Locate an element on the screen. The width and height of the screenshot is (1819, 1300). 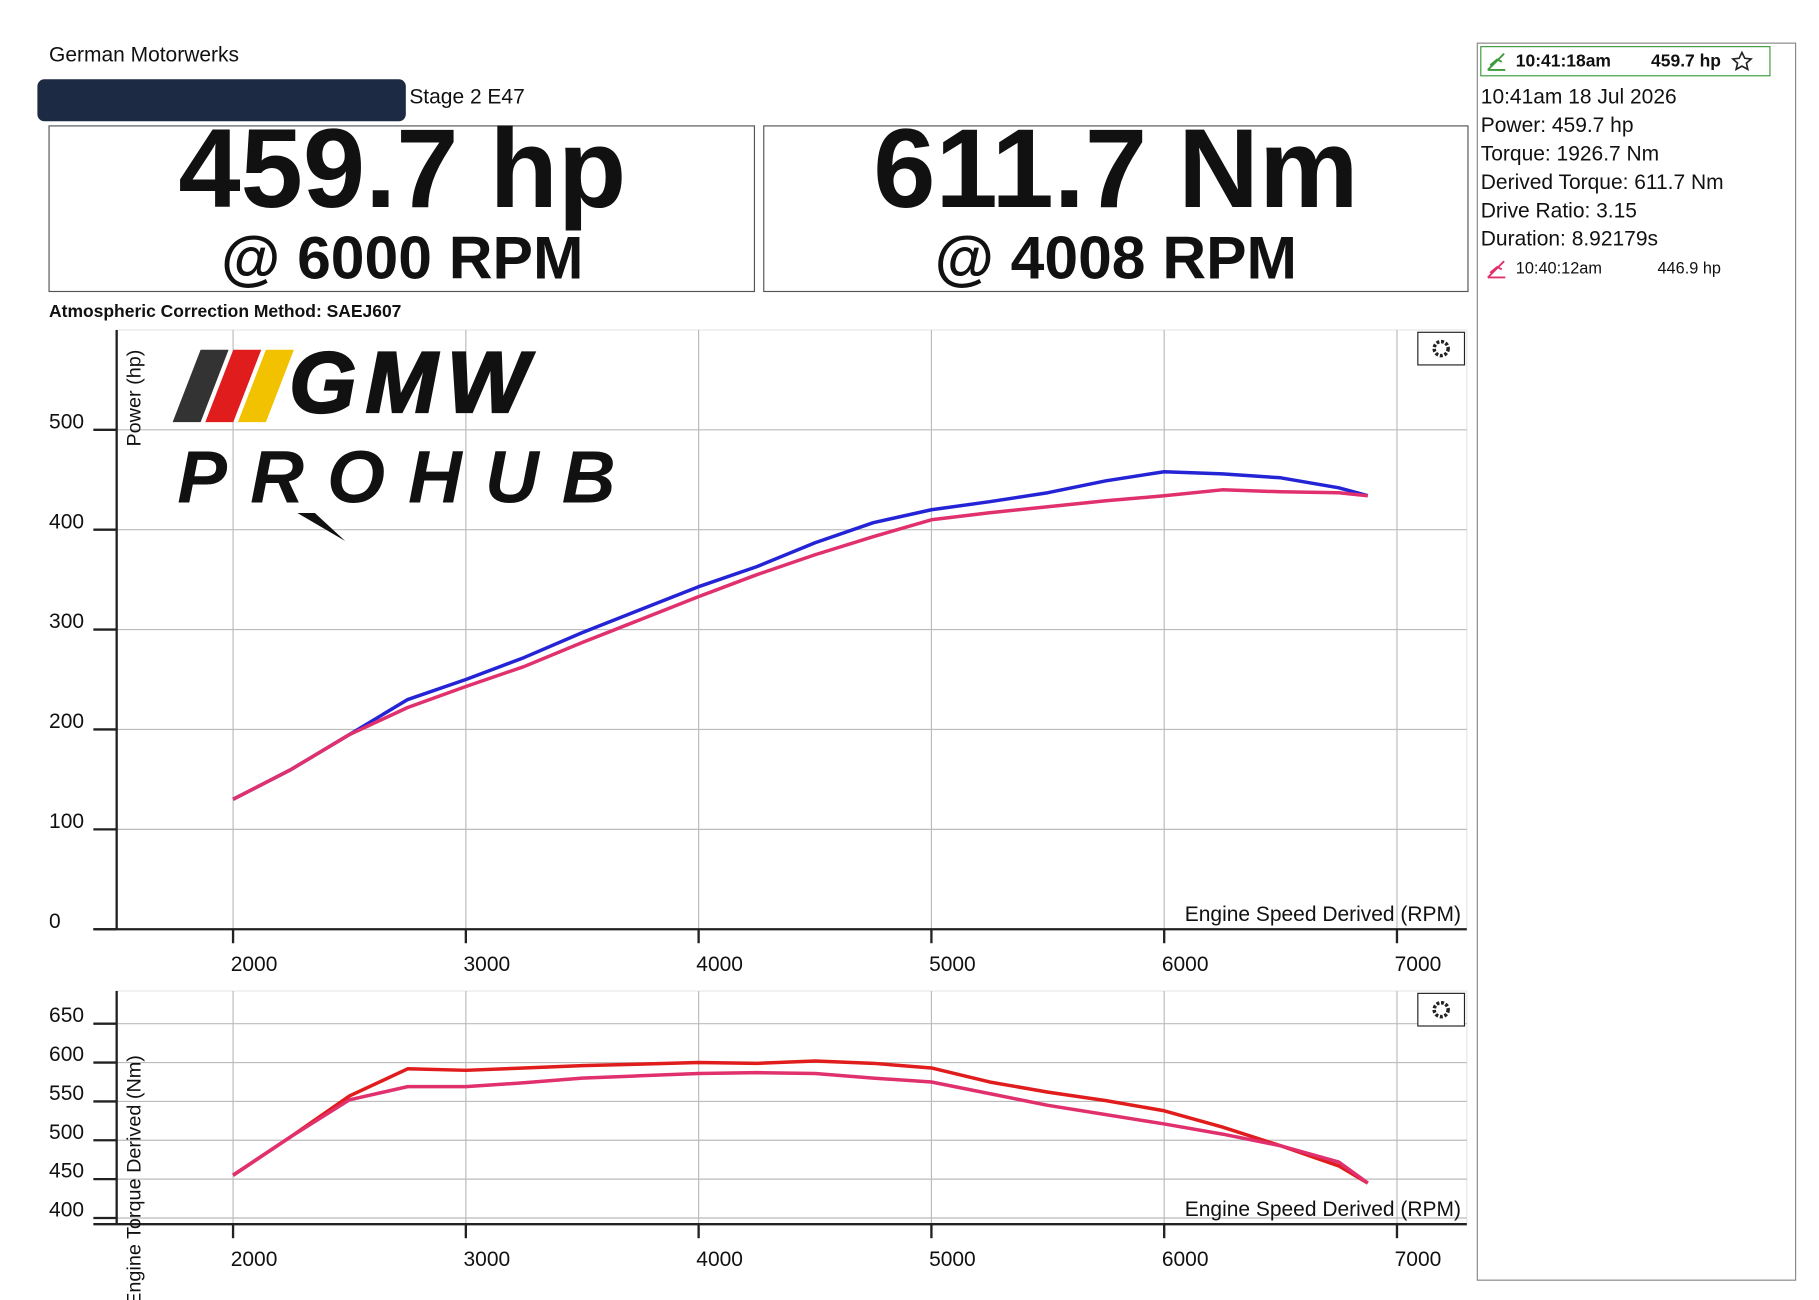
detail-line: Power: 459.7 hp is located at coordinates (1557, 125).